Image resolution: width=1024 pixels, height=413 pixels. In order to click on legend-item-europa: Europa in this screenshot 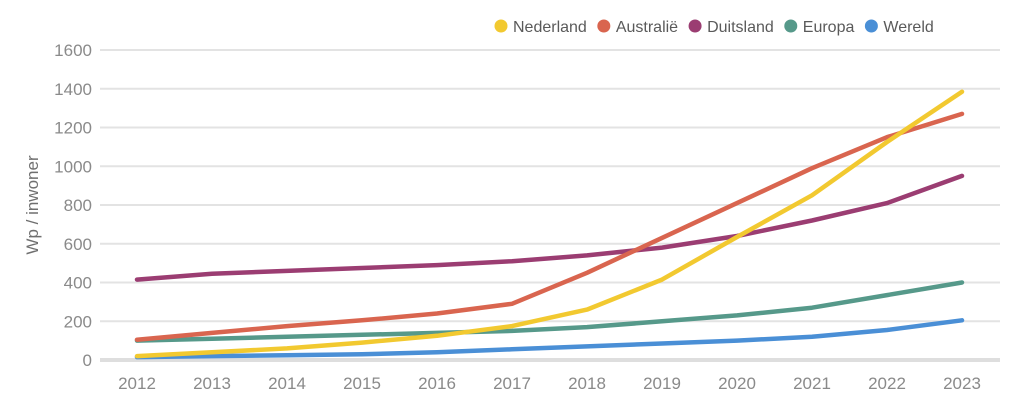, I will do `click(819, 27)`.